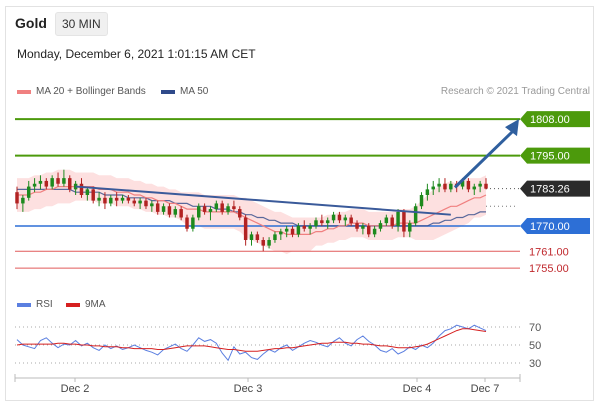 This screenshot has height=406, width=600. I want to click on level-tag-1770.00: 1770.00, so click(555, 225).